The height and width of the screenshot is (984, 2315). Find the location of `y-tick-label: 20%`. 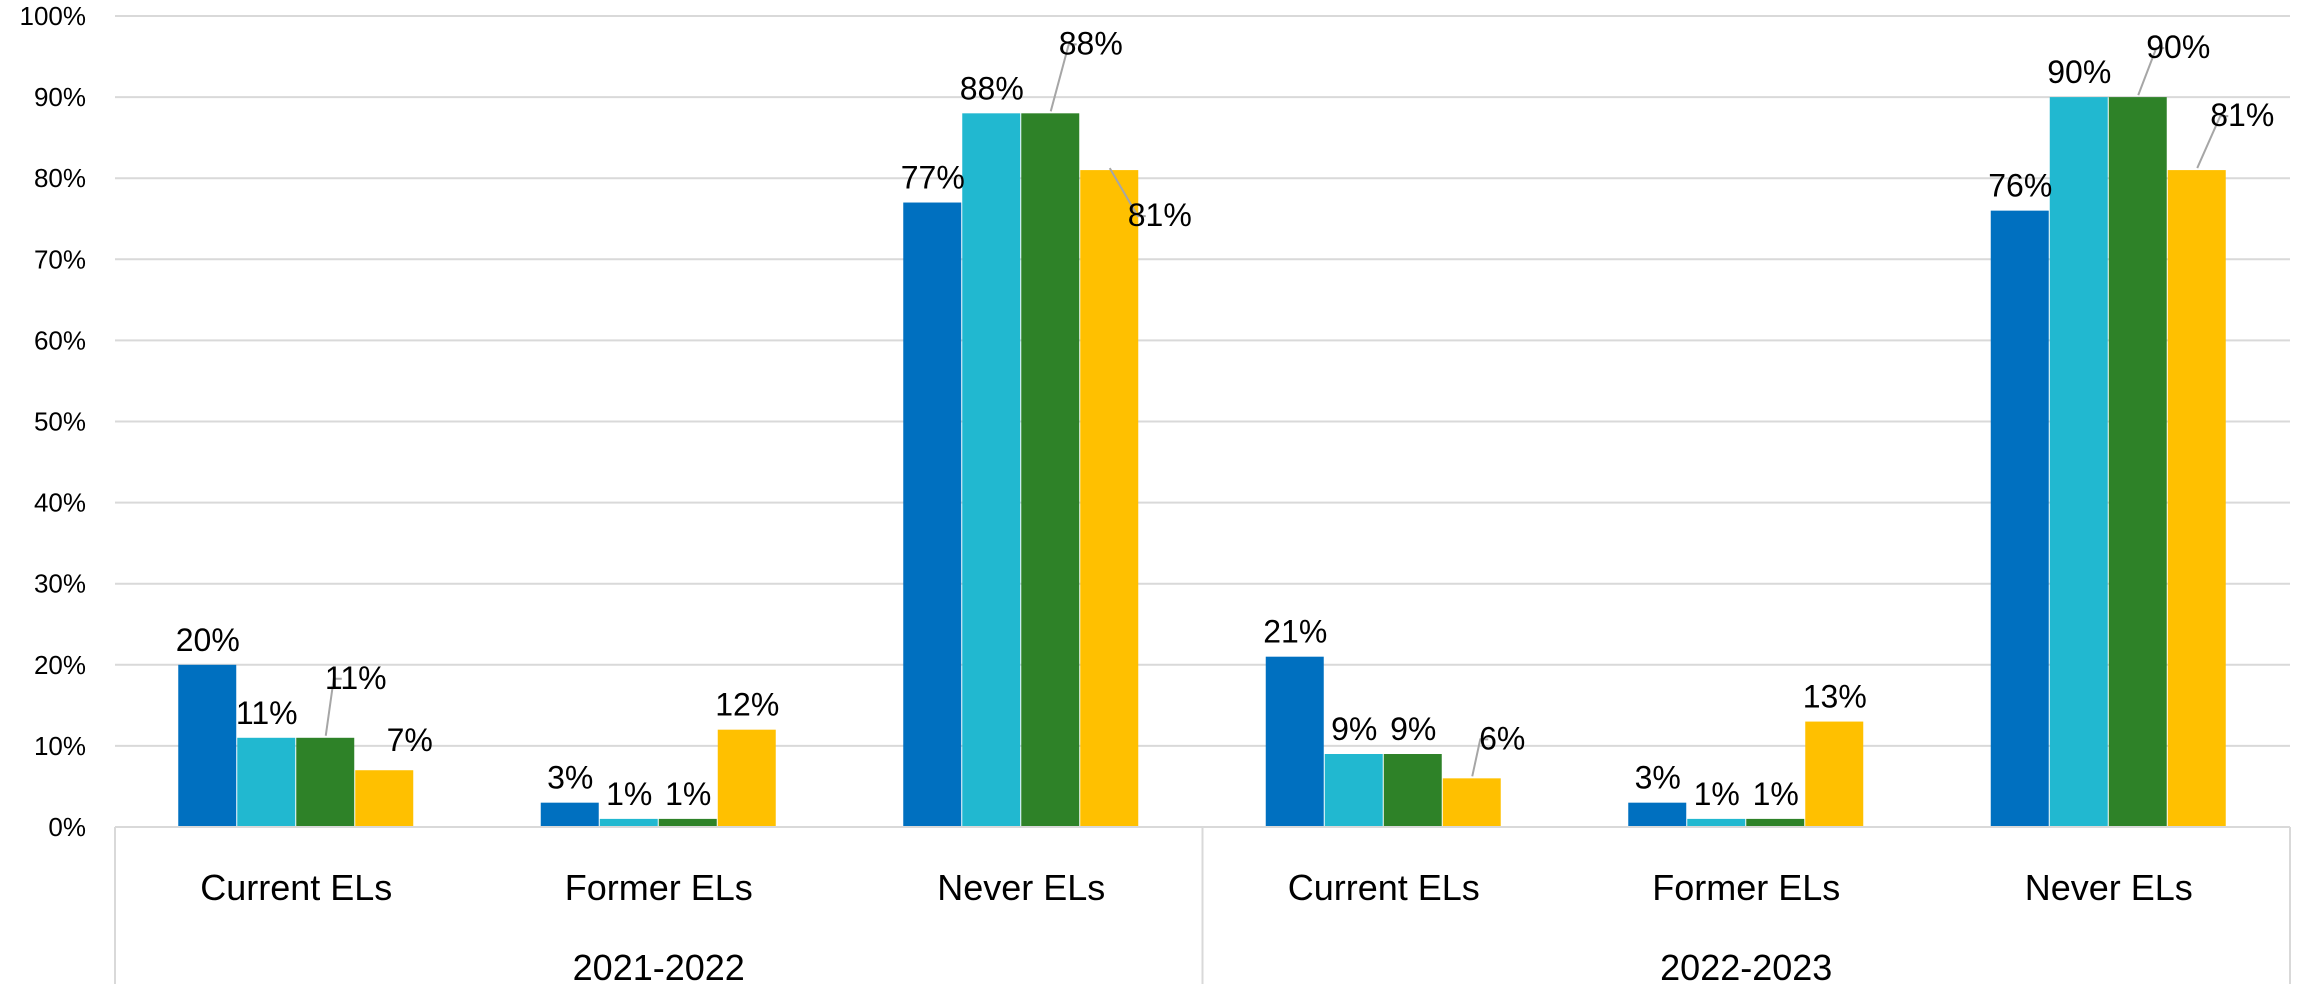

y-tick-label: 20% is located at coordinates (60, 665).